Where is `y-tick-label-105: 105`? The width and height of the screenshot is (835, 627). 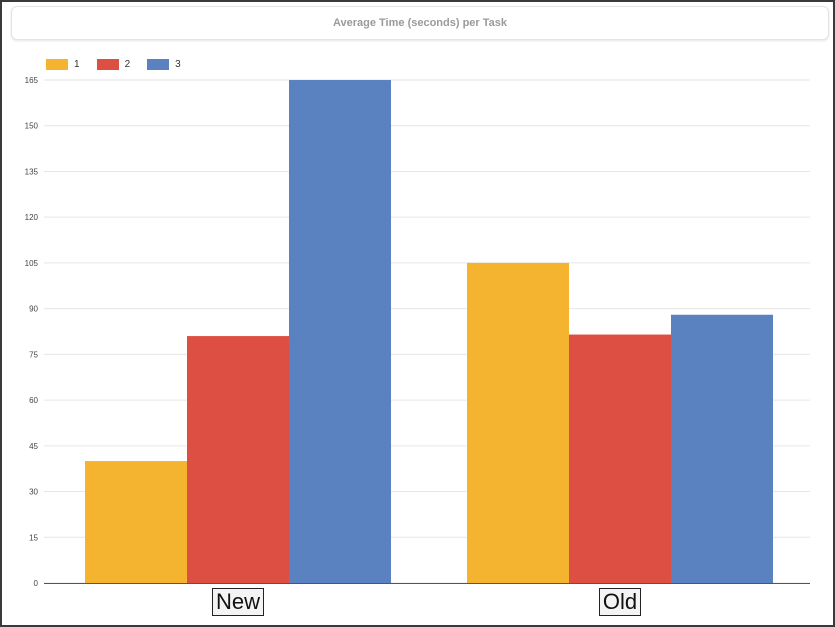
y-tick-label-105: 105 is located at coordinates (32, 263).